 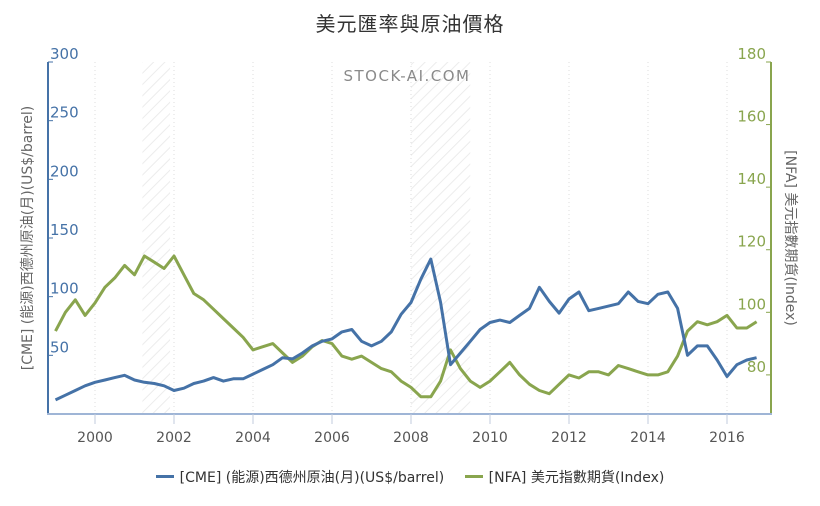 I want to click on right-tick-label: 120, so click(x=751, y=242).